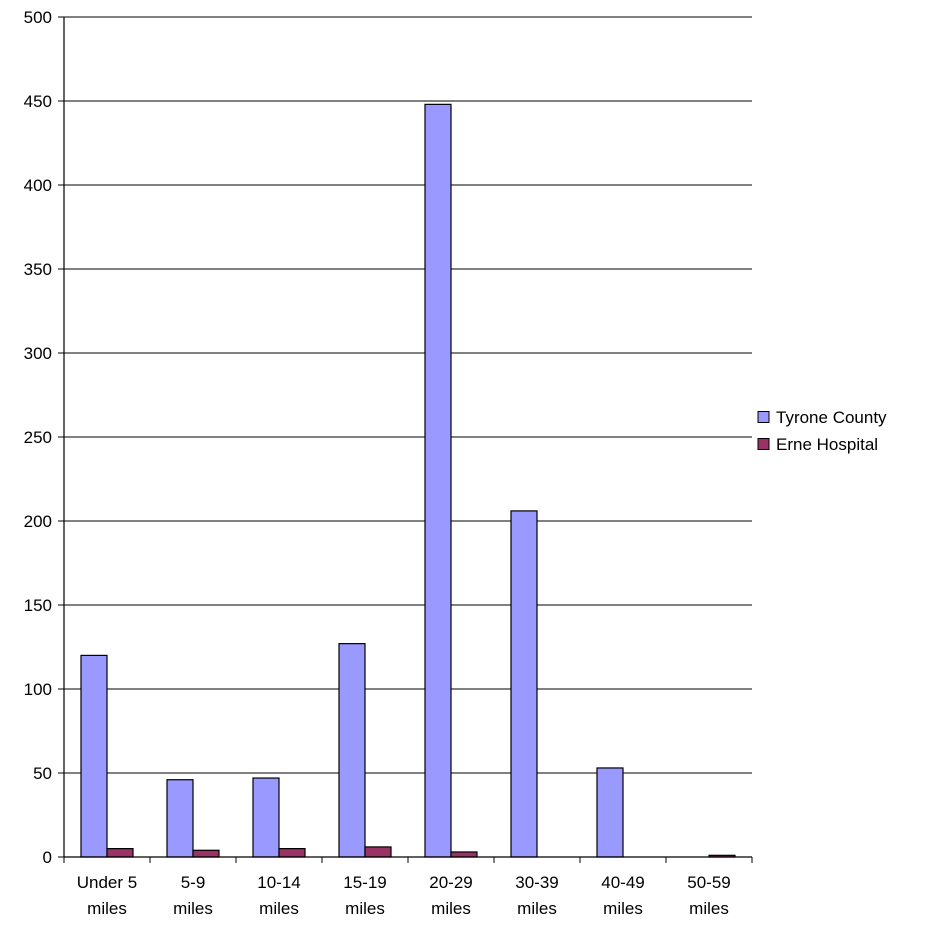 The width and height of the screenshot is (948, 929). I want to click on x-tick-label: 5-9 miles, so click(193, 895).